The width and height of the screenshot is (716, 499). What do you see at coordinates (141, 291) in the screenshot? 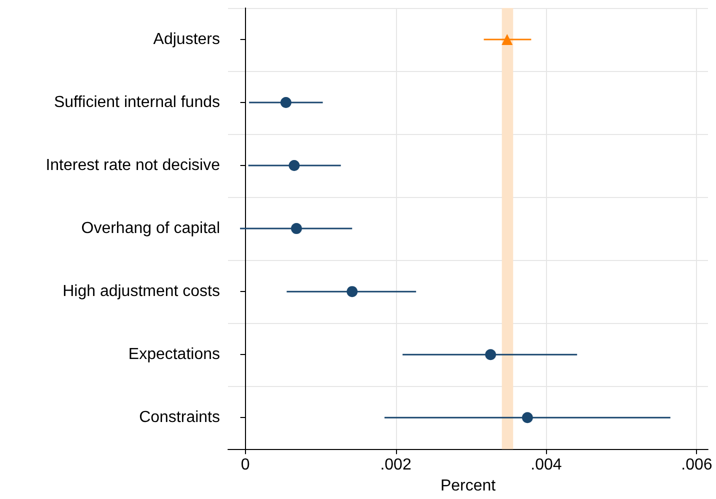
I see `y-tick-label: High adjustment costs` at bounding box center [141, 291].